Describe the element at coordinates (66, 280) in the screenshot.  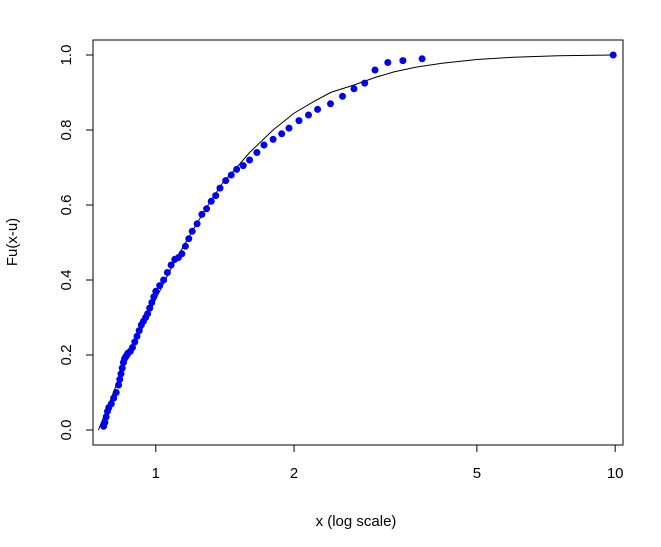
I see `y-tick-label: 0.4` at that location.